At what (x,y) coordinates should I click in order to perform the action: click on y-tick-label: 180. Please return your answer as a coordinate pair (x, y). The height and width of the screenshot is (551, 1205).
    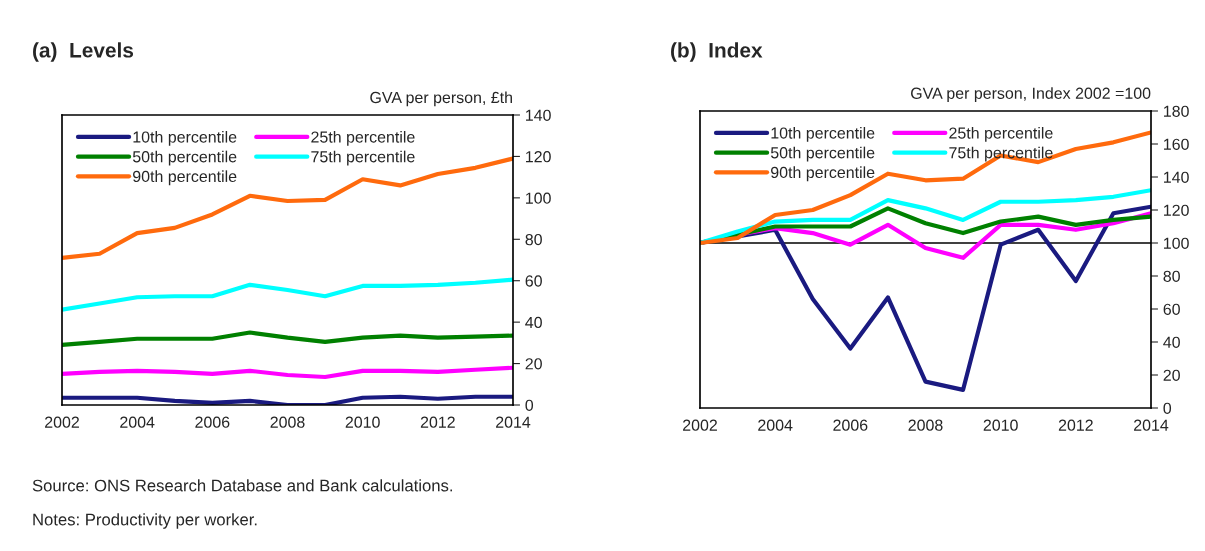
    Looking at the image, I should click on (1176, 111).